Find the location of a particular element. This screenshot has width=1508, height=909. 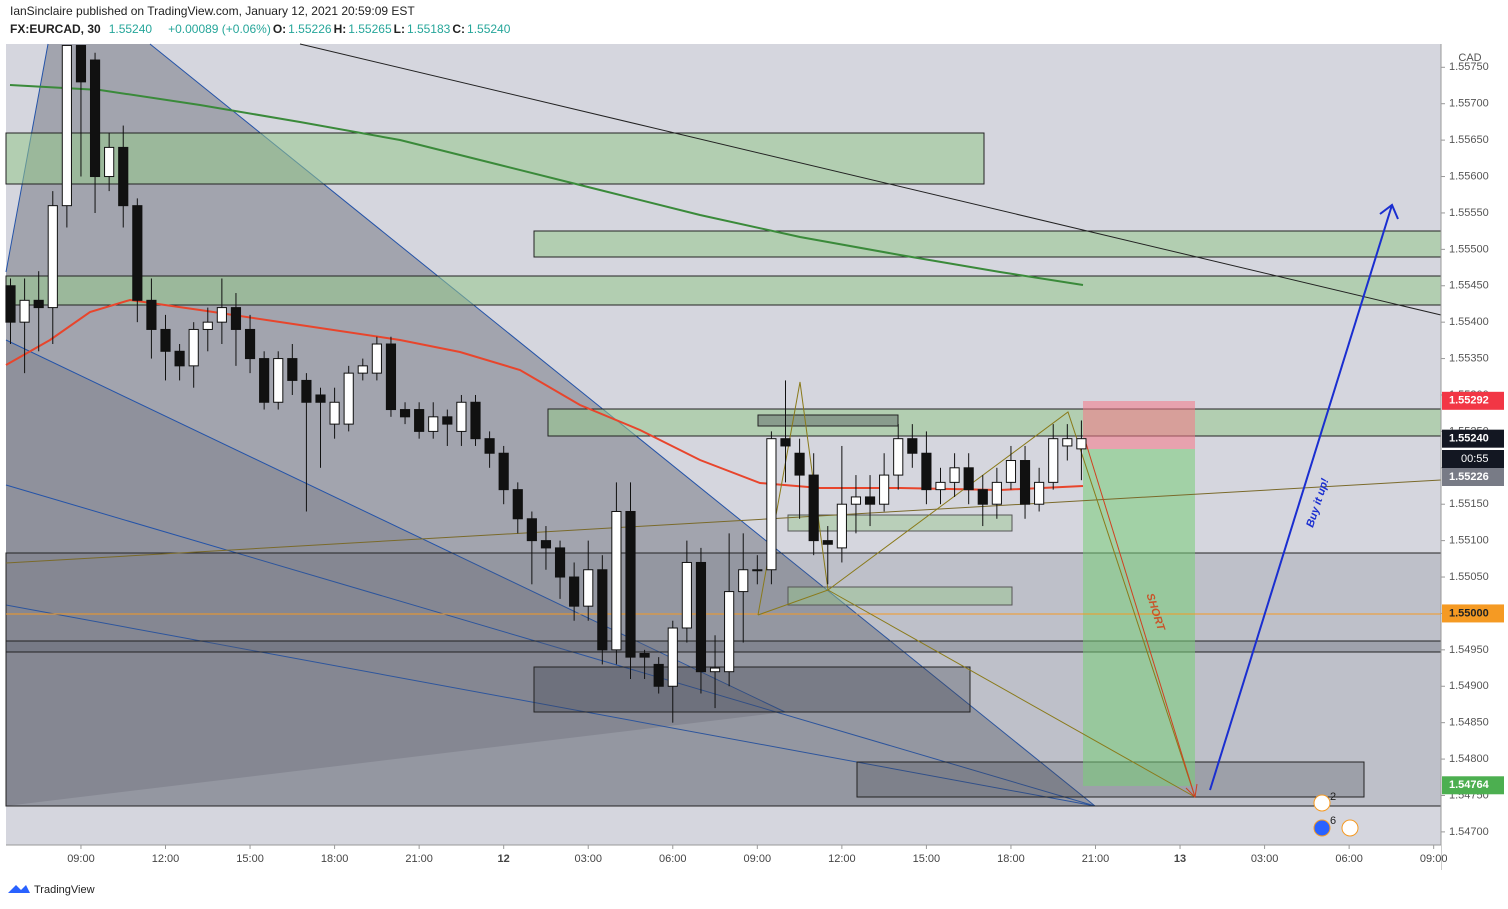

header-value: L: is located at coordinates (399, 29).